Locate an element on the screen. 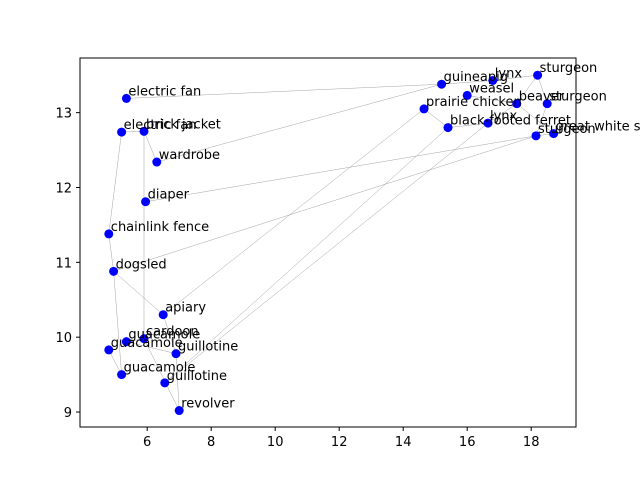  y-tick-label: 12 is located at coordinates (63, 188).